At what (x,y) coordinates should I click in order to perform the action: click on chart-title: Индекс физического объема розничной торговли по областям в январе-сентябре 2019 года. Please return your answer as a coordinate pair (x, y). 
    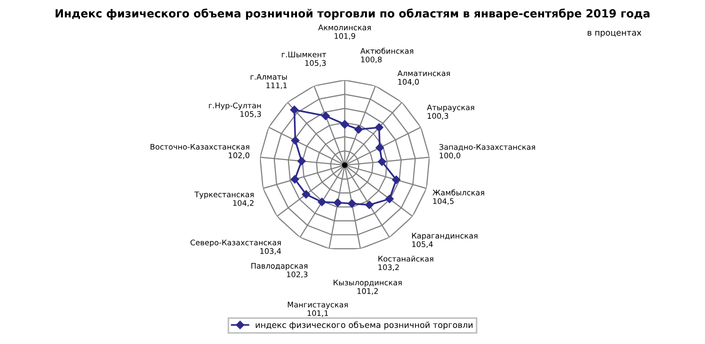
    Looking at the image, I should click on (353, 14).